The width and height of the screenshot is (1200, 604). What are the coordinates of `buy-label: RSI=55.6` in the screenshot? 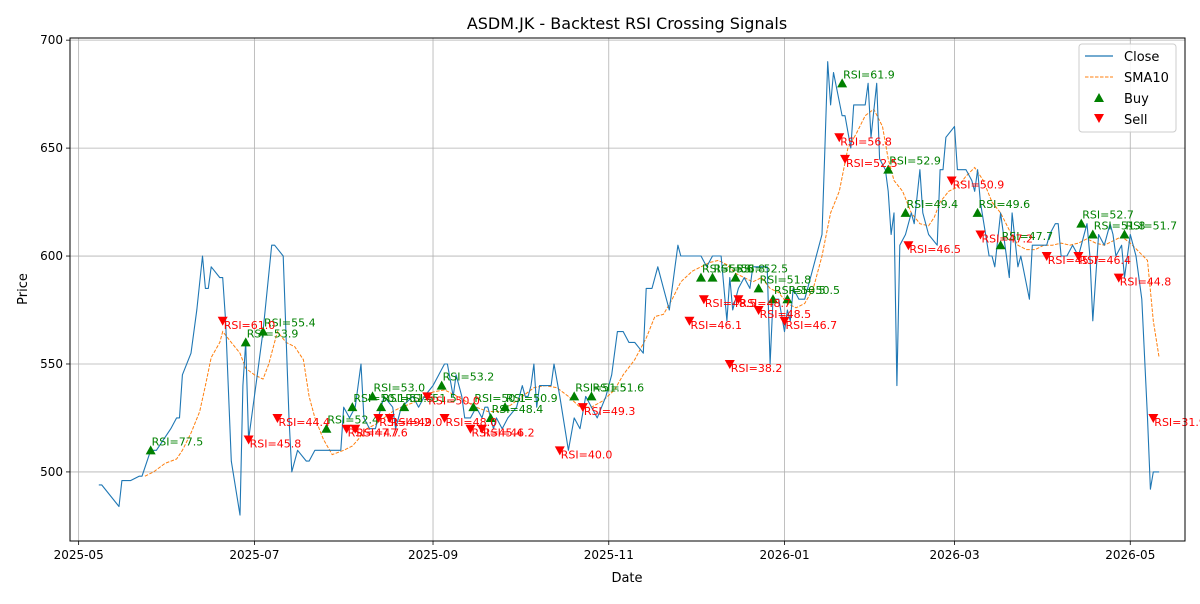 It's located at (728, 269).